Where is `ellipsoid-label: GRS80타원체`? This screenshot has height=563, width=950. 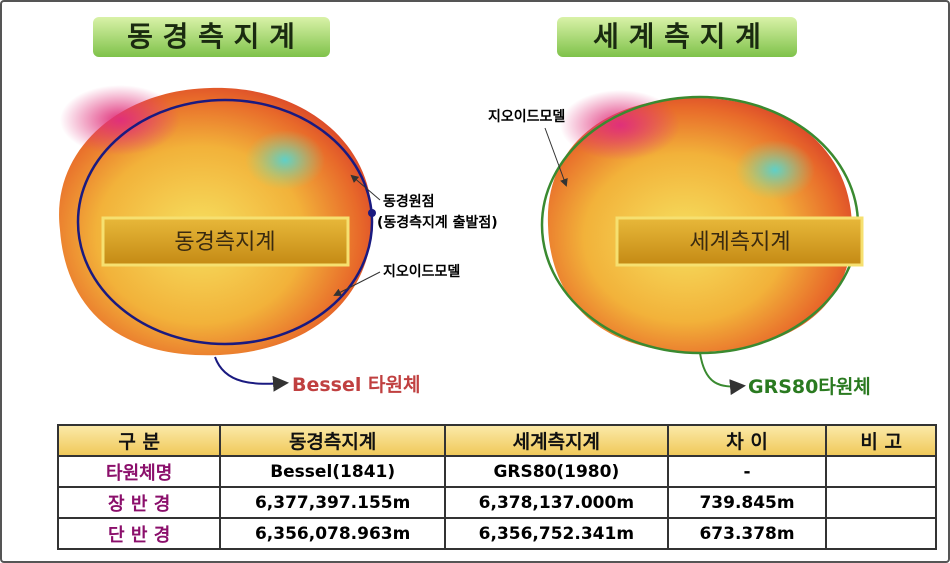 ellipsoid-label: GRS80타원체 is located at coordinates (809, 387).